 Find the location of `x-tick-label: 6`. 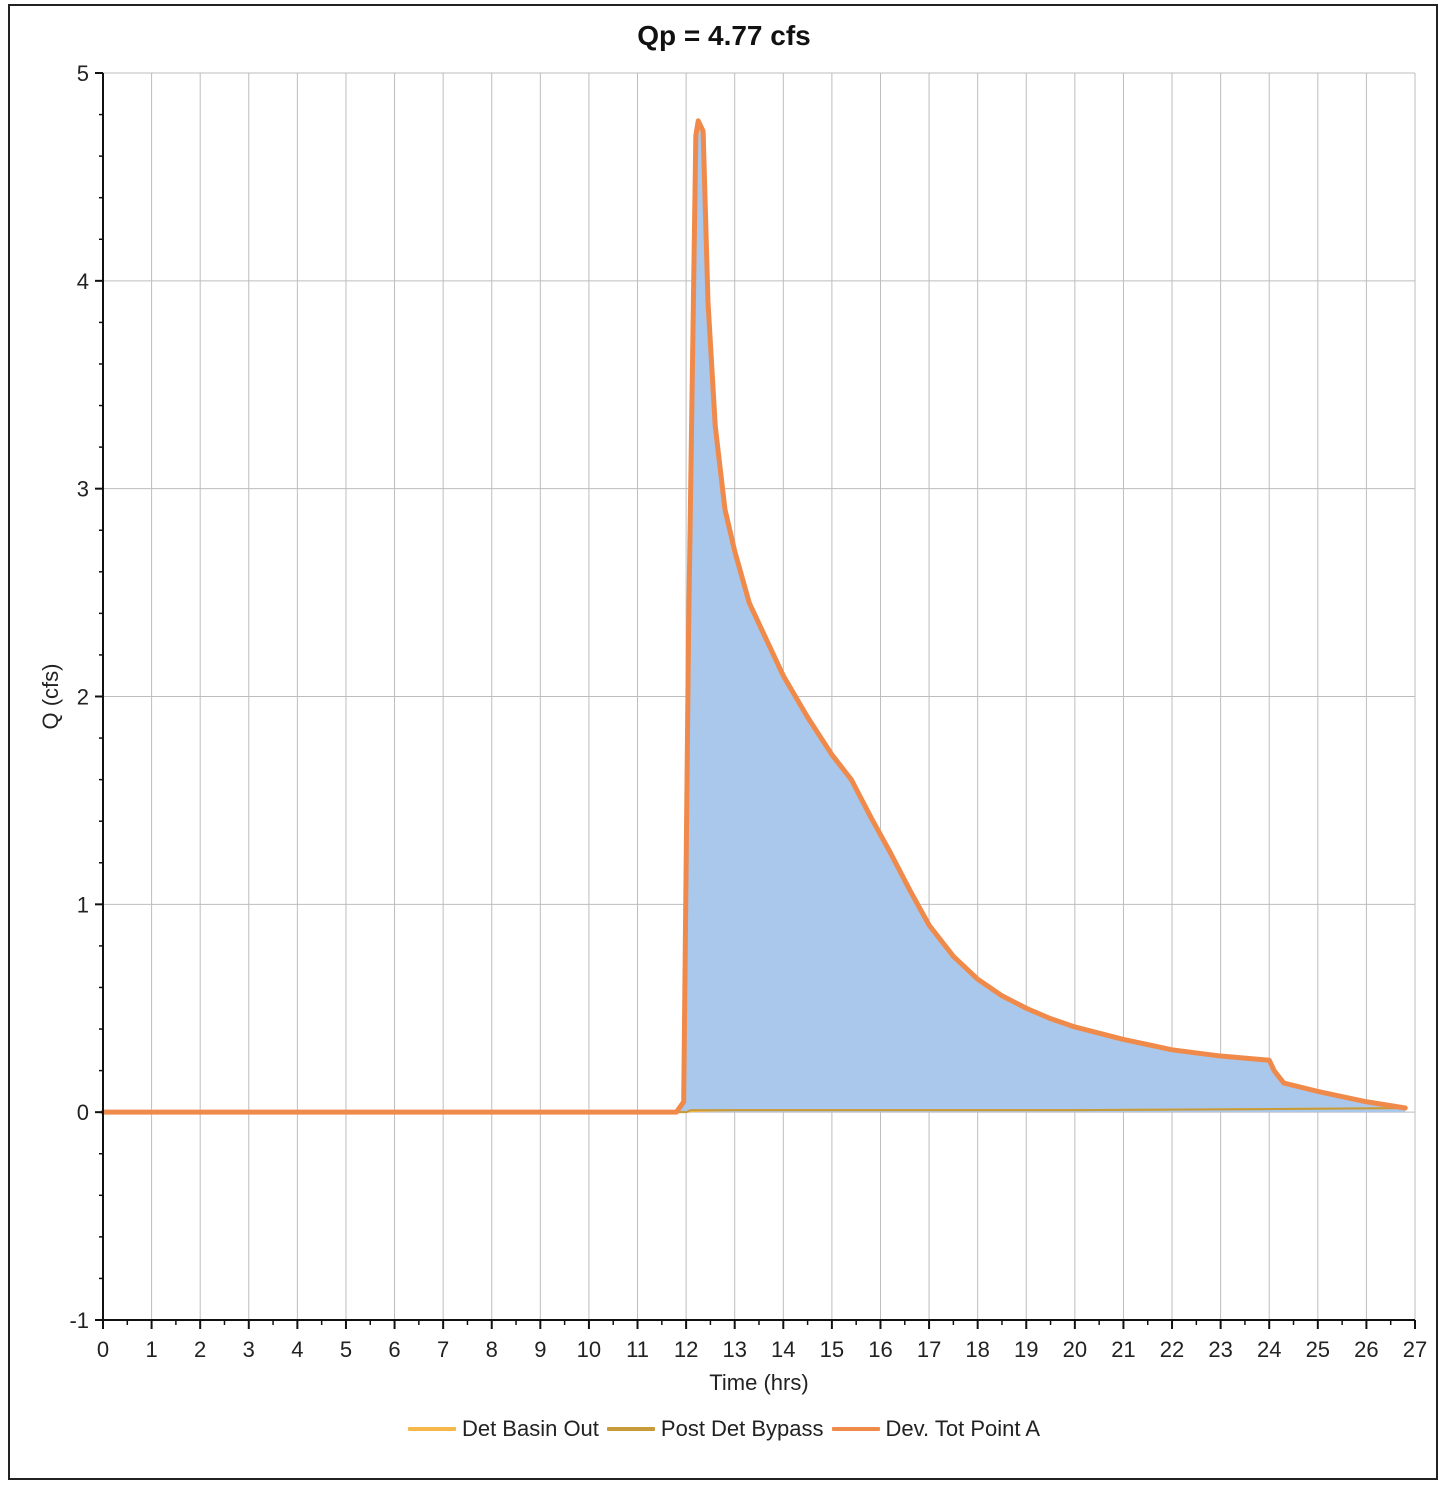

x-tick-label: 6 is located at coordinates (394, 1349).